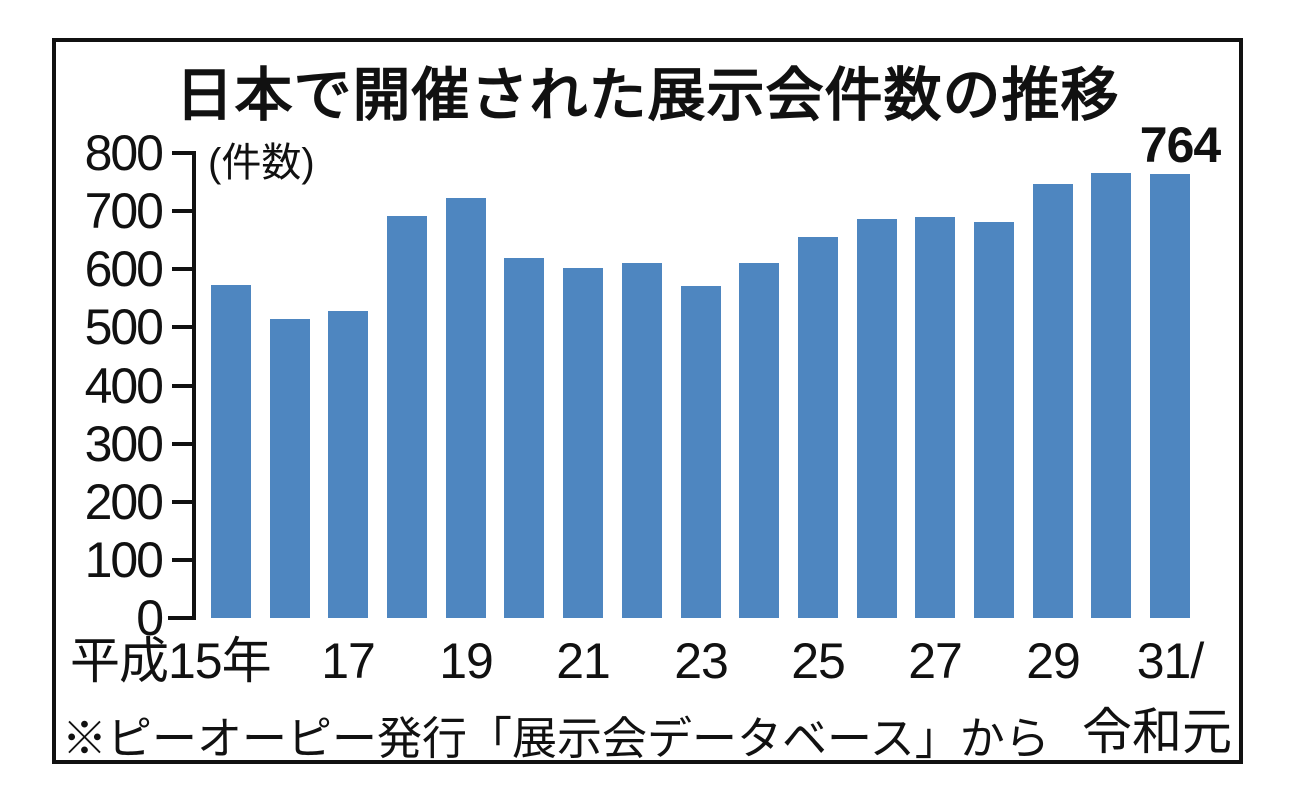  I want to click on value-annotation: 764, so click(1180, 145).